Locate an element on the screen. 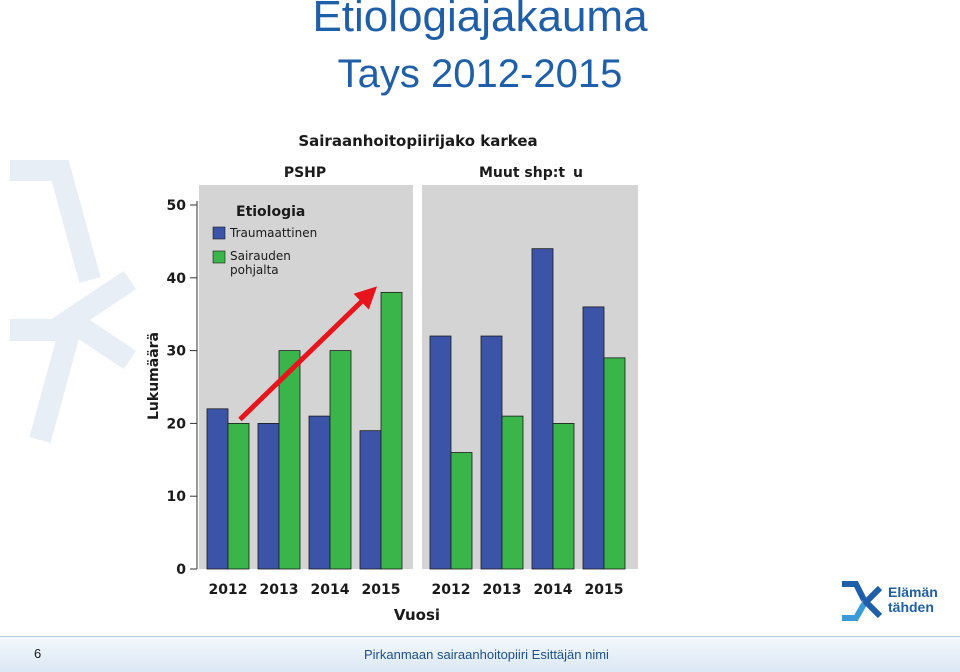 The width and height of the screenshot is (960, 672). trend-arrow-head is located at coordinates (365, 298).